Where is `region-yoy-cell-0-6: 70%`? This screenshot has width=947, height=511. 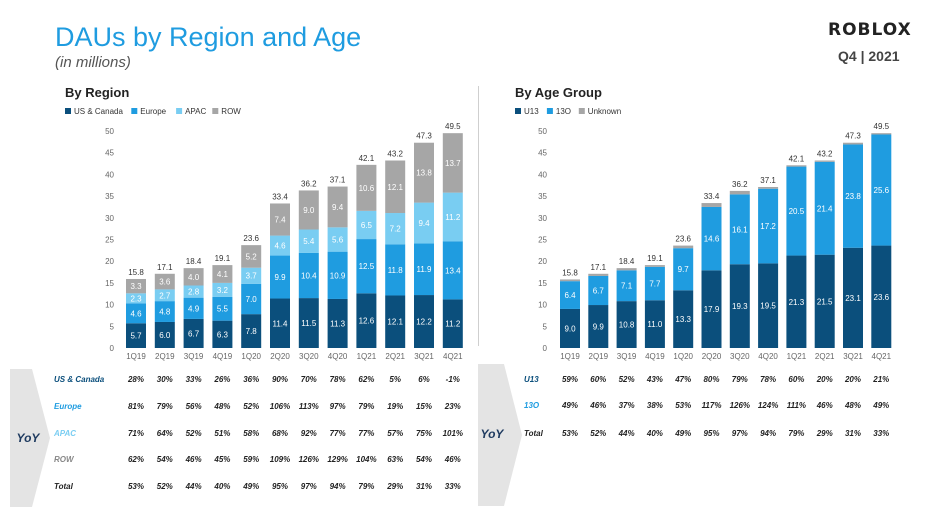
region-yoy-cell-0-6: 70% is located at coordinates (309, 379).